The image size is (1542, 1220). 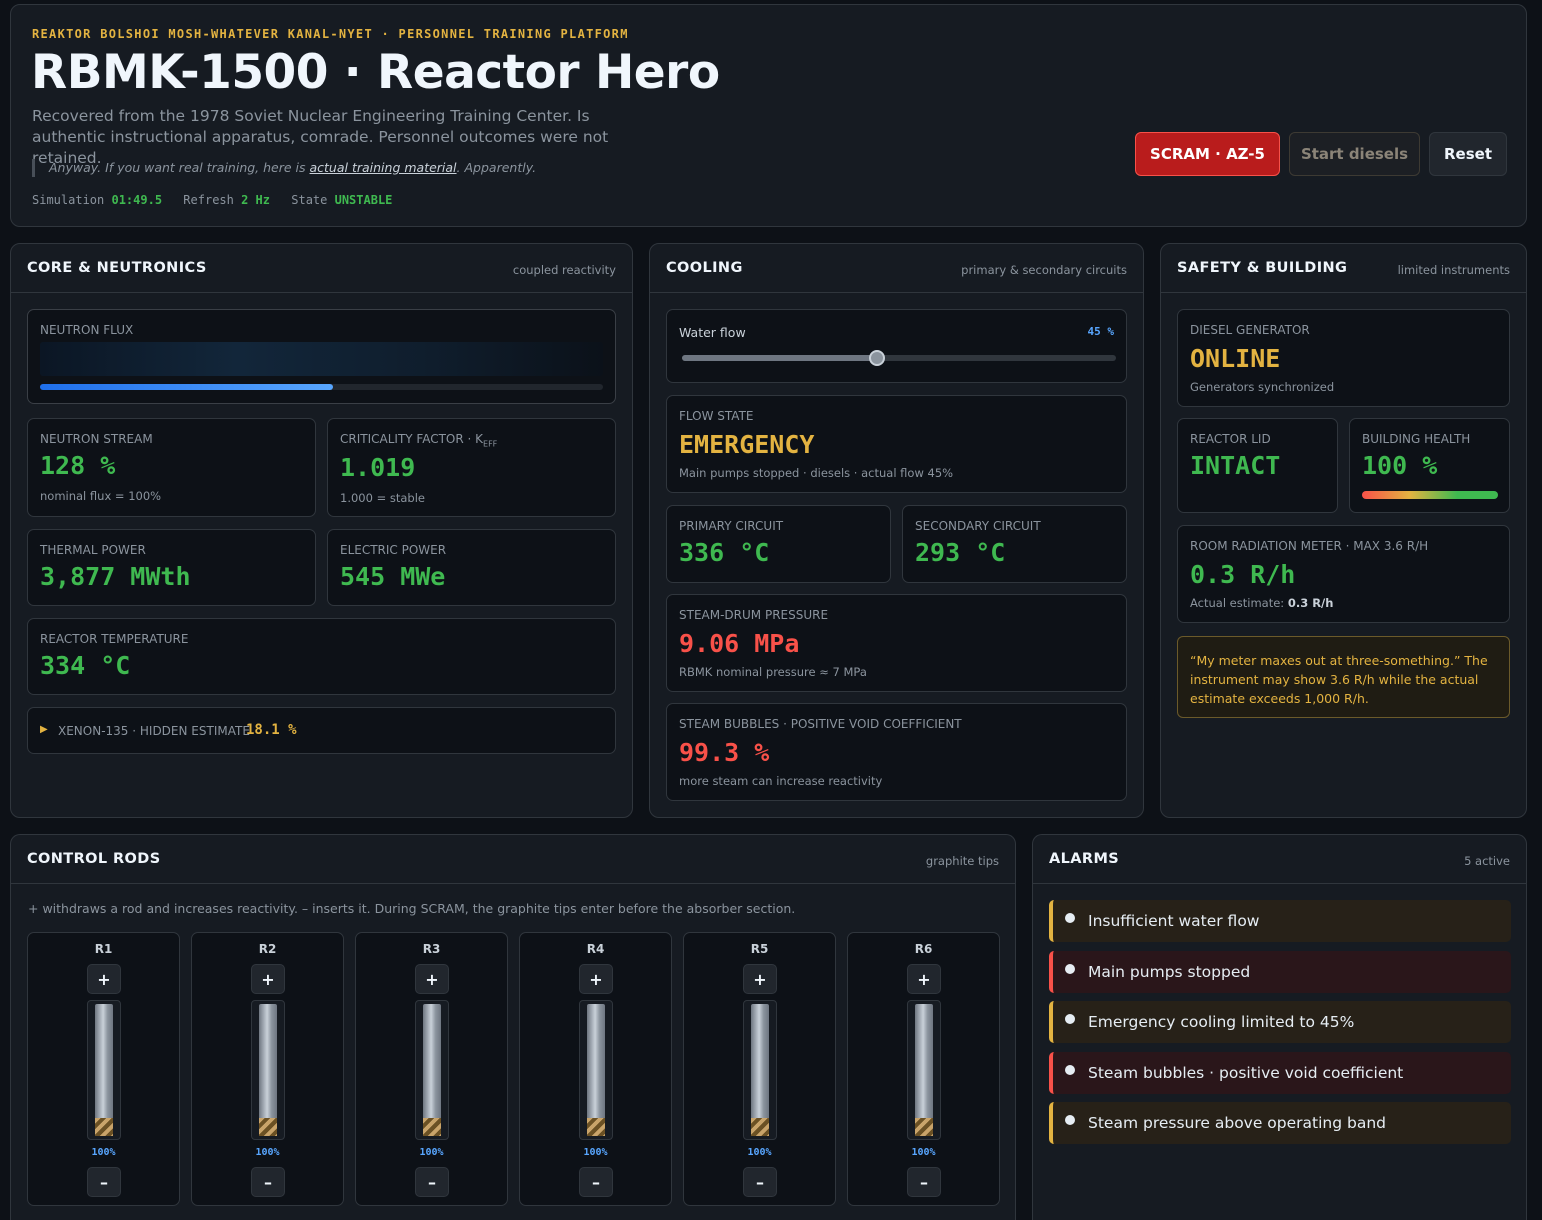 I want to click on control-rods-note: graphite tips, so click(x=962, y=861).